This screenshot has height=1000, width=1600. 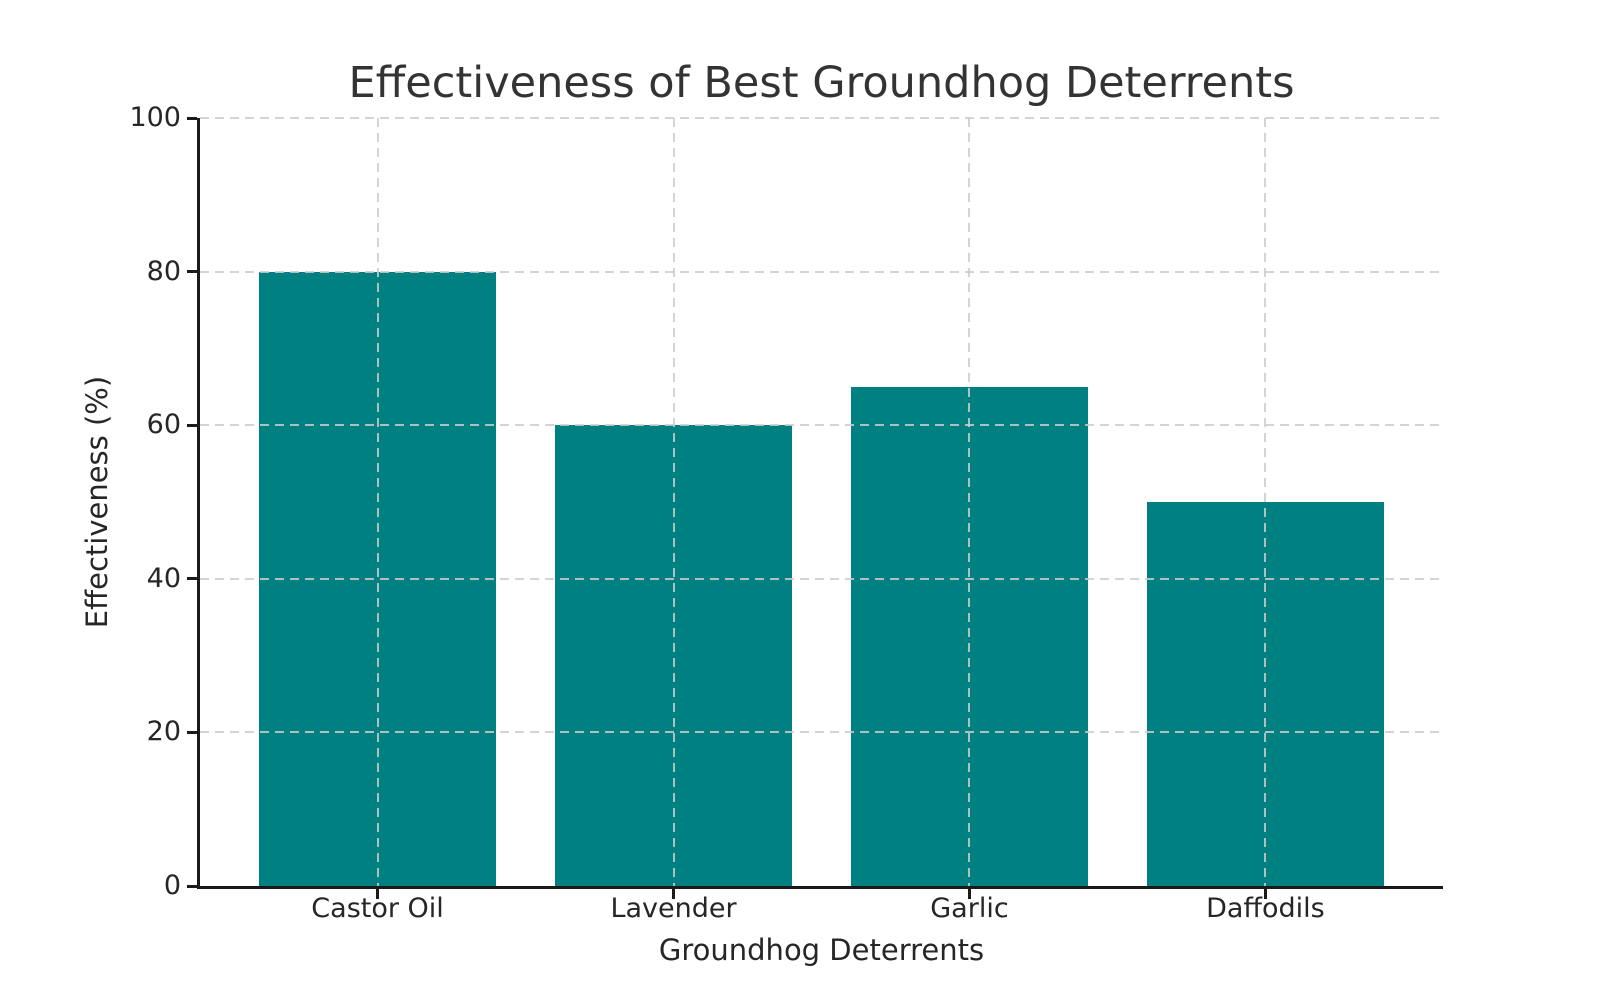 What do you see at coordinates (969, 502) in the screenshot?
I see `v-gridline-garlic` at bounding box center [969, 502].